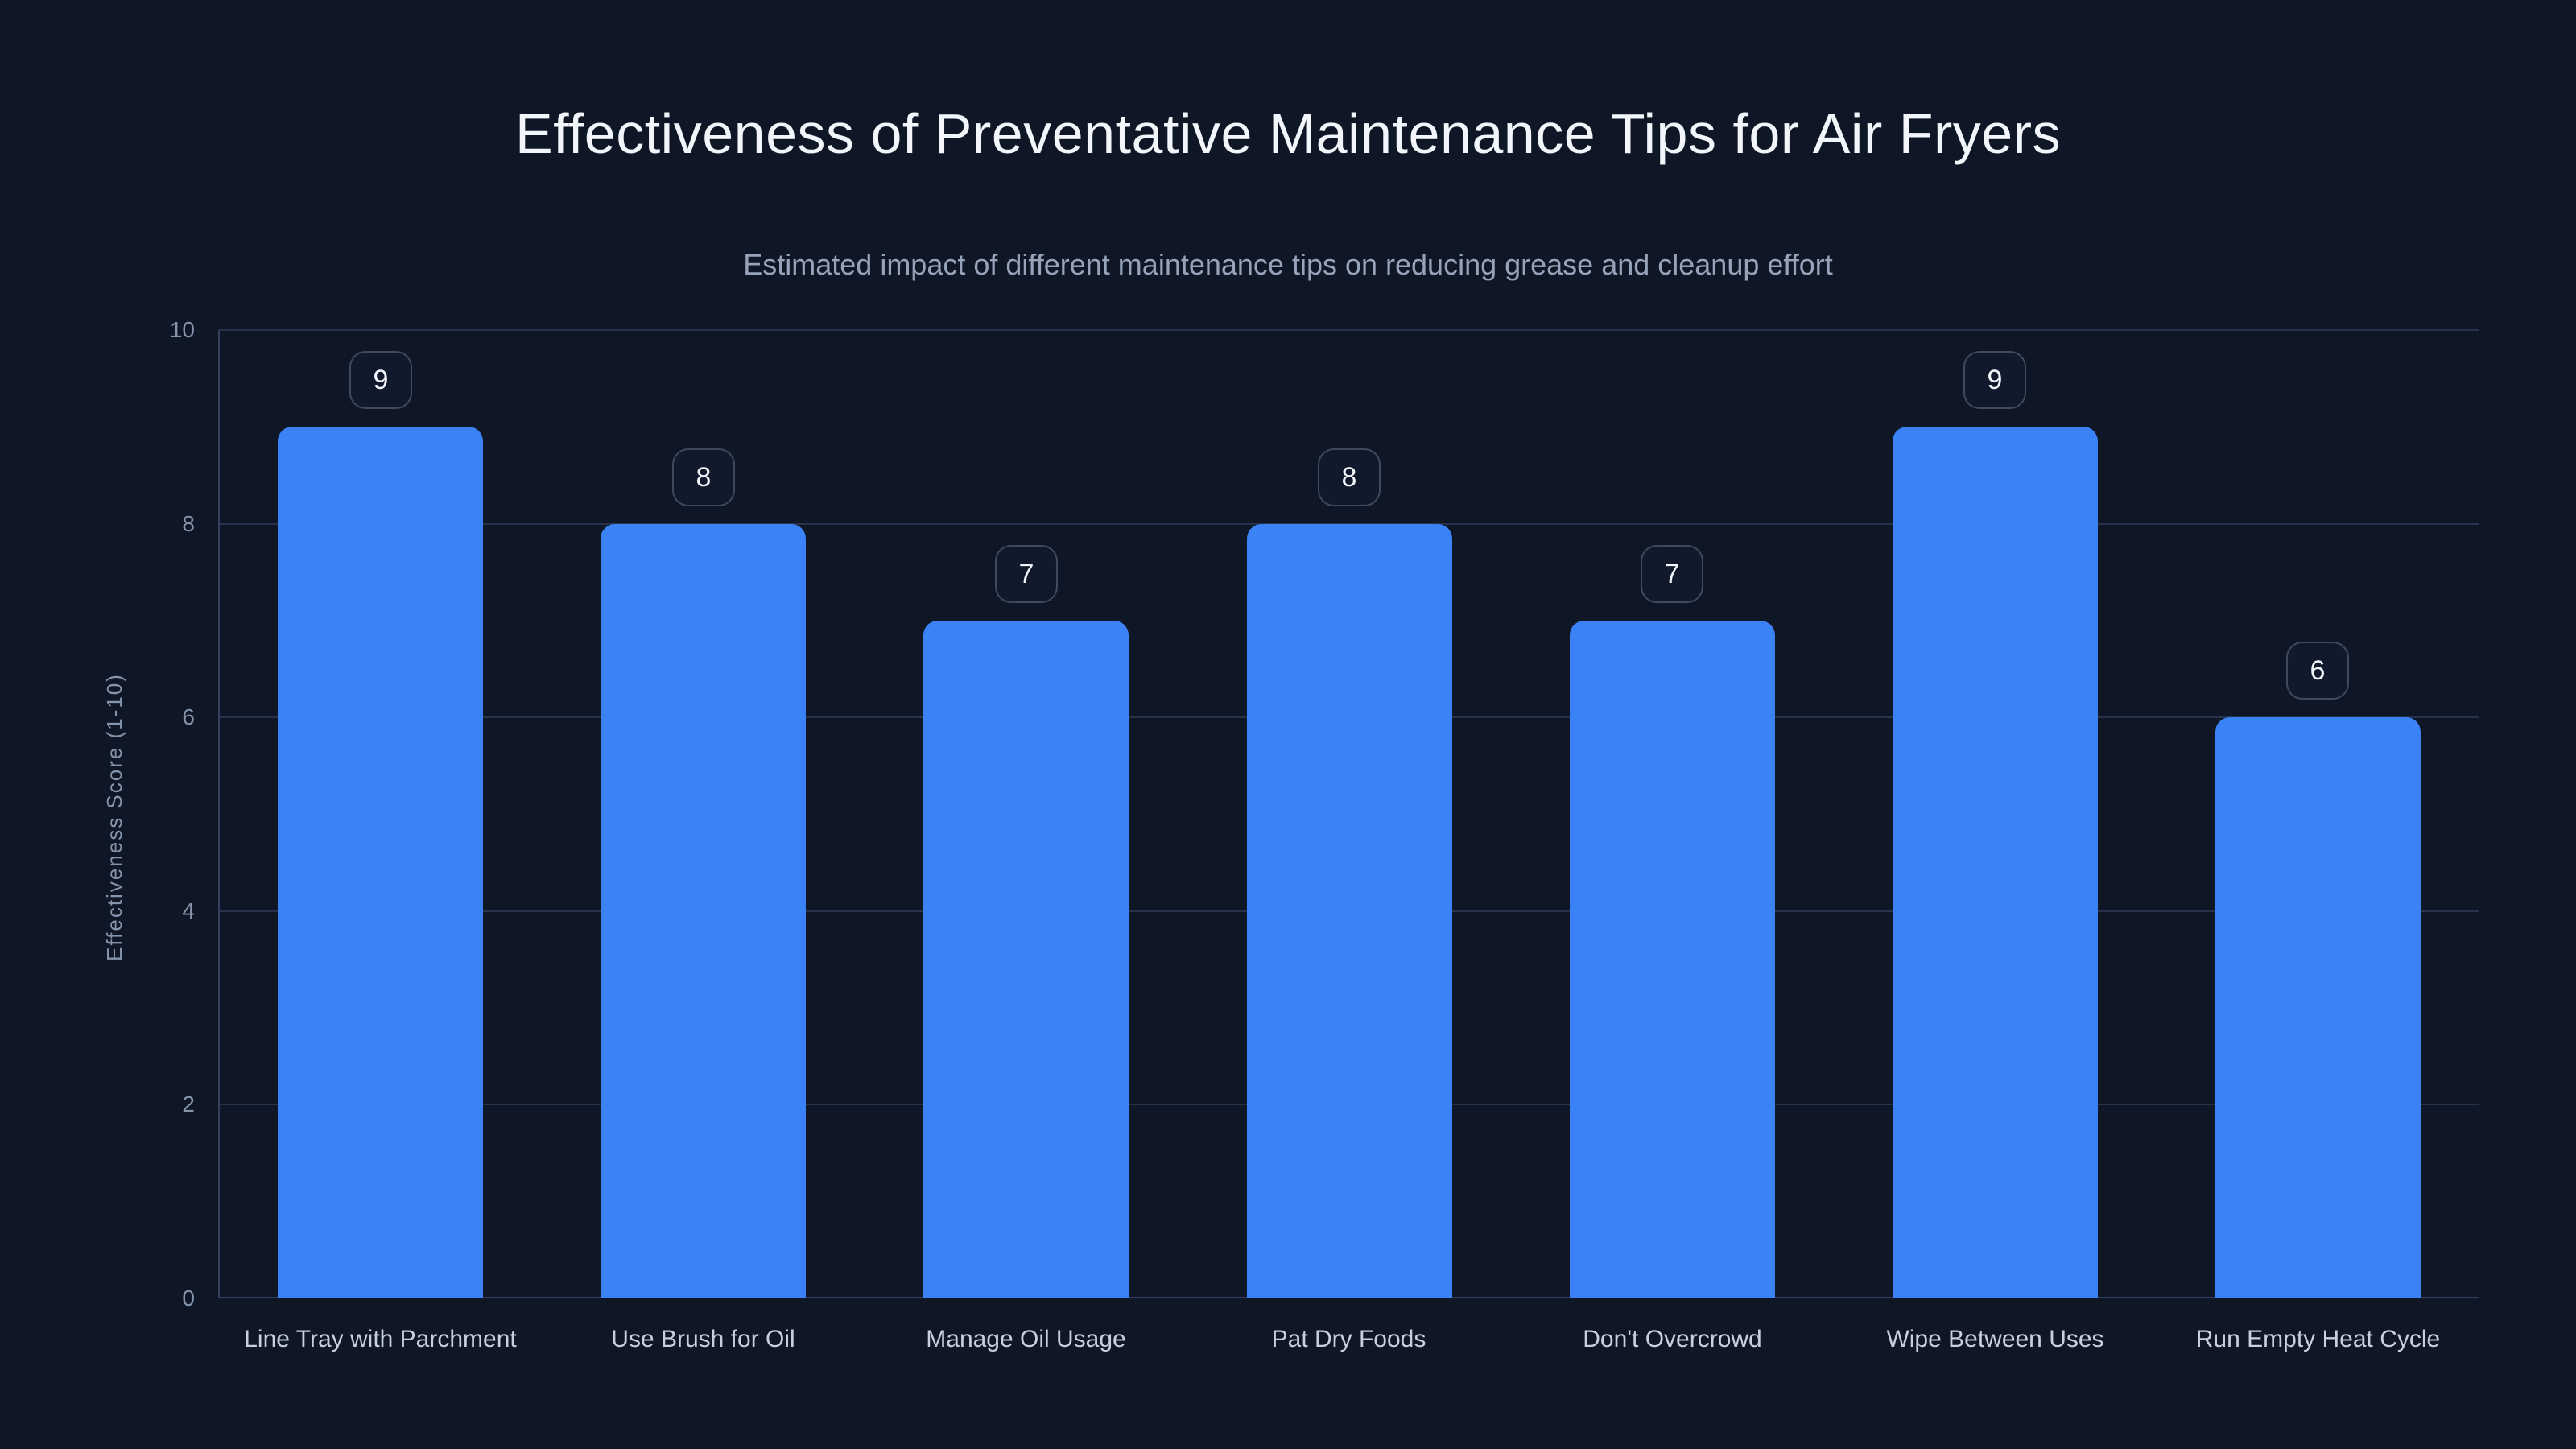  I want to click on x-tick-label: Manage Oil Usage, so click(1026, 1339).